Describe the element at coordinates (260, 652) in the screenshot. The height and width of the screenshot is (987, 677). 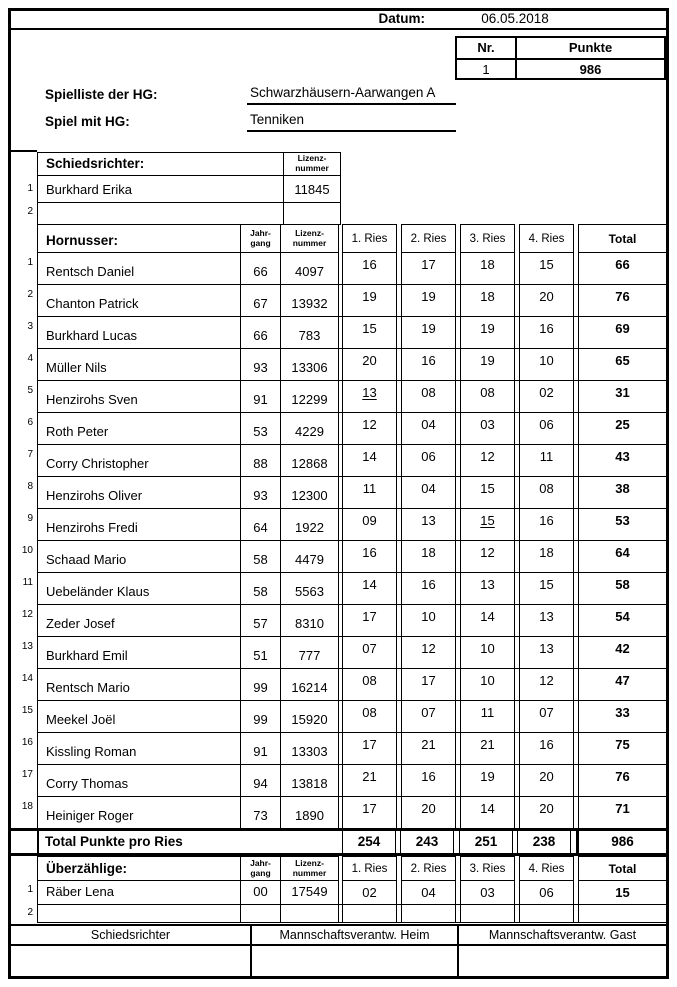
I see `jahrgang-cell: 51` at that location.